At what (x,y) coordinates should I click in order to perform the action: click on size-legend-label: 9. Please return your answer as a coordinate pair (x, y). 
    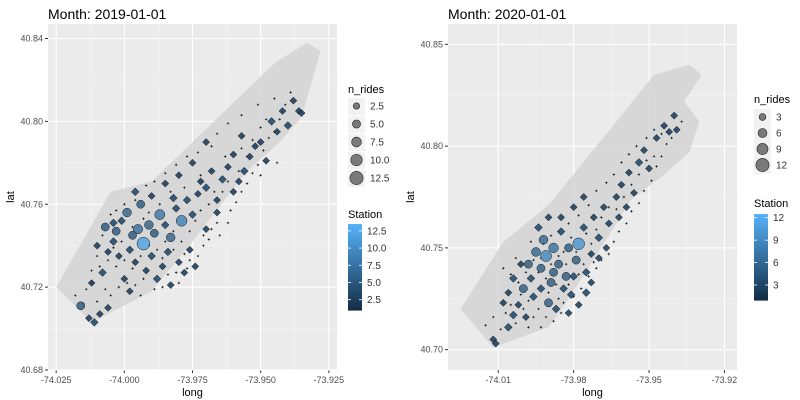
    Looking at the image, I should click on (779, 150).